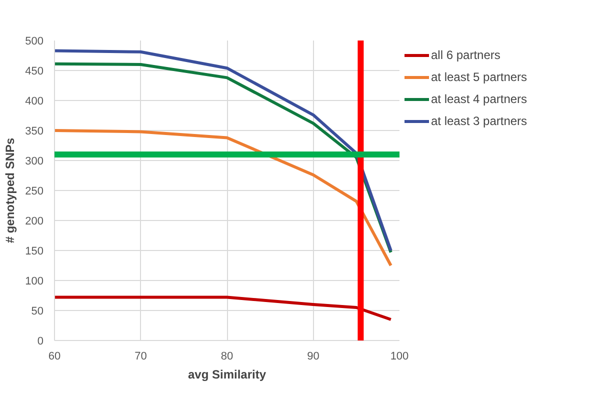  Describe the element at coordinates (34, 192) in the screenshot. I see `y-tick-label: 250` at that location.